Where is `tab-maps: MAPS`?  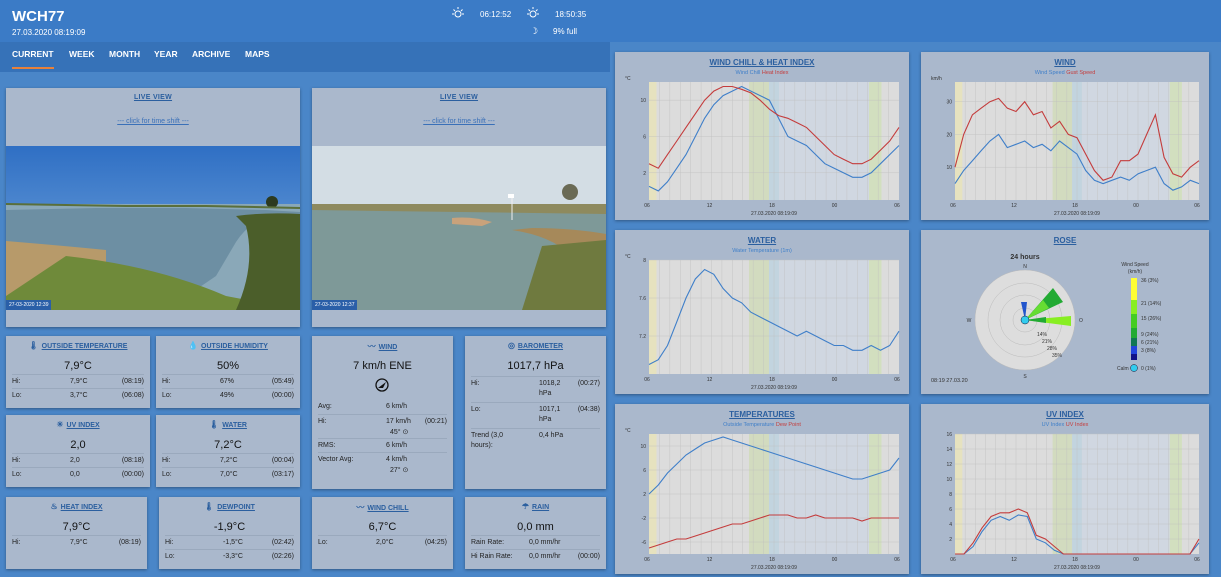
tab-maps: MAPS is located at coordinates (257, 54).